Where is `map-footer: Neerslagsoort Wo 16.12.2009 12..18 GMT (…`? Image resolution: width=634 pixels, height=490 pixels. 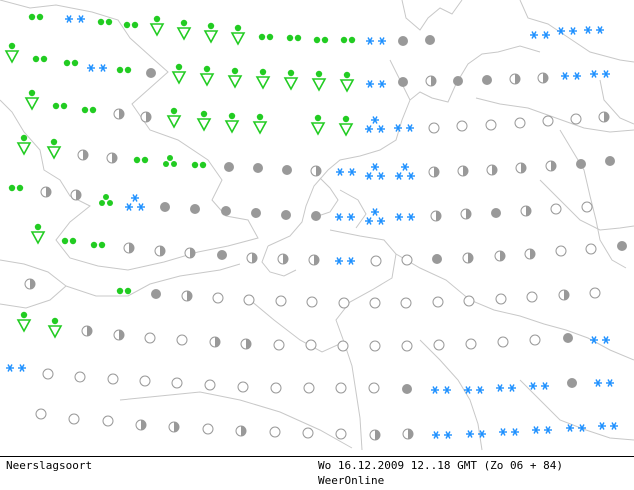
map-footer: Neerslagsoort Wo 16.12.2009 12..18 GMT (… is located at coordinates (317, 473).